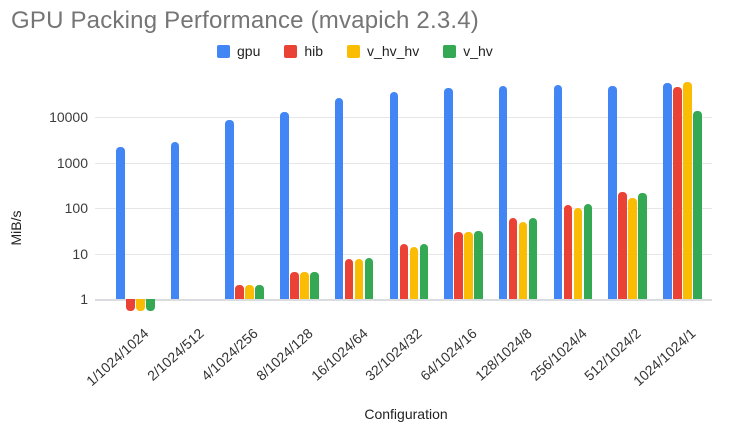  Describe the element at coordinates (249, 51) in the screenshot. I see `legend-label: gpu` at that location.